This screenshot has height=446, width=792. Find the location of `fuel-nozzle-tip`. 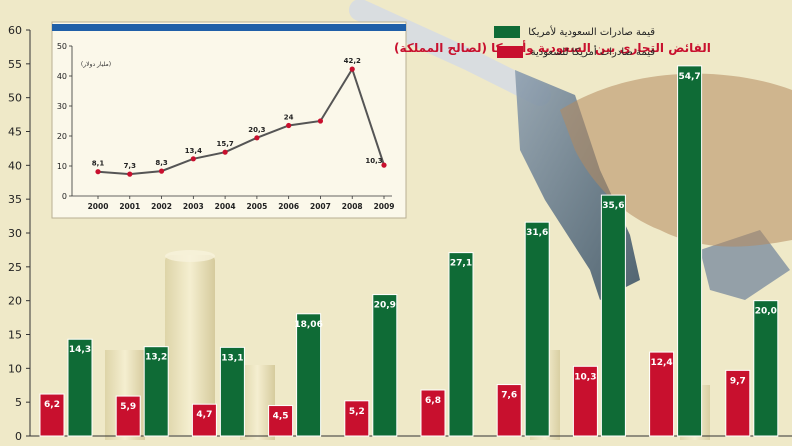

fuel-nozzle-tip is located at coordinates (745, 265).